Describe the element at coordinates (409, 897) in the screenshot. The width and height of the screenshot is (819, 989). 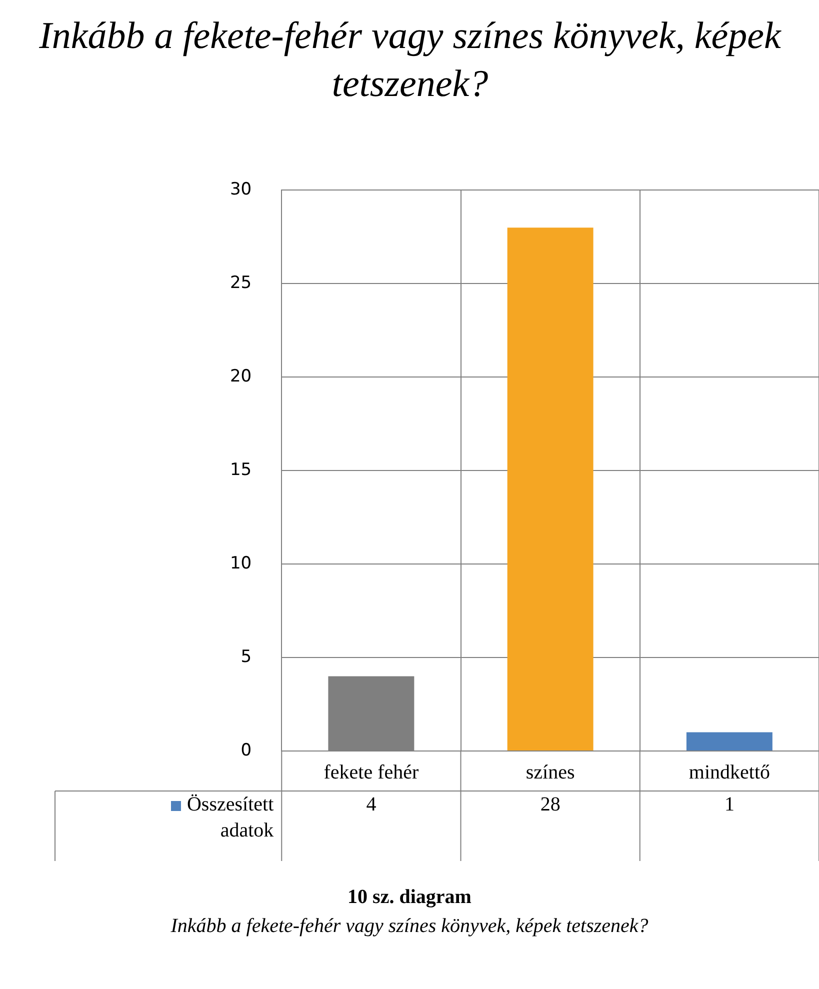
I see `text: 10 sz. diagram` at that location.